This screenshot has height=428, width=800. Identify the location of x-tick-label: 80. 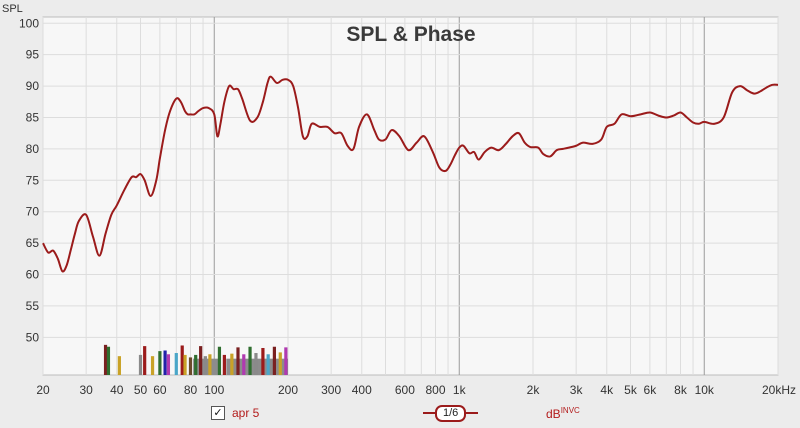
(191, 390).